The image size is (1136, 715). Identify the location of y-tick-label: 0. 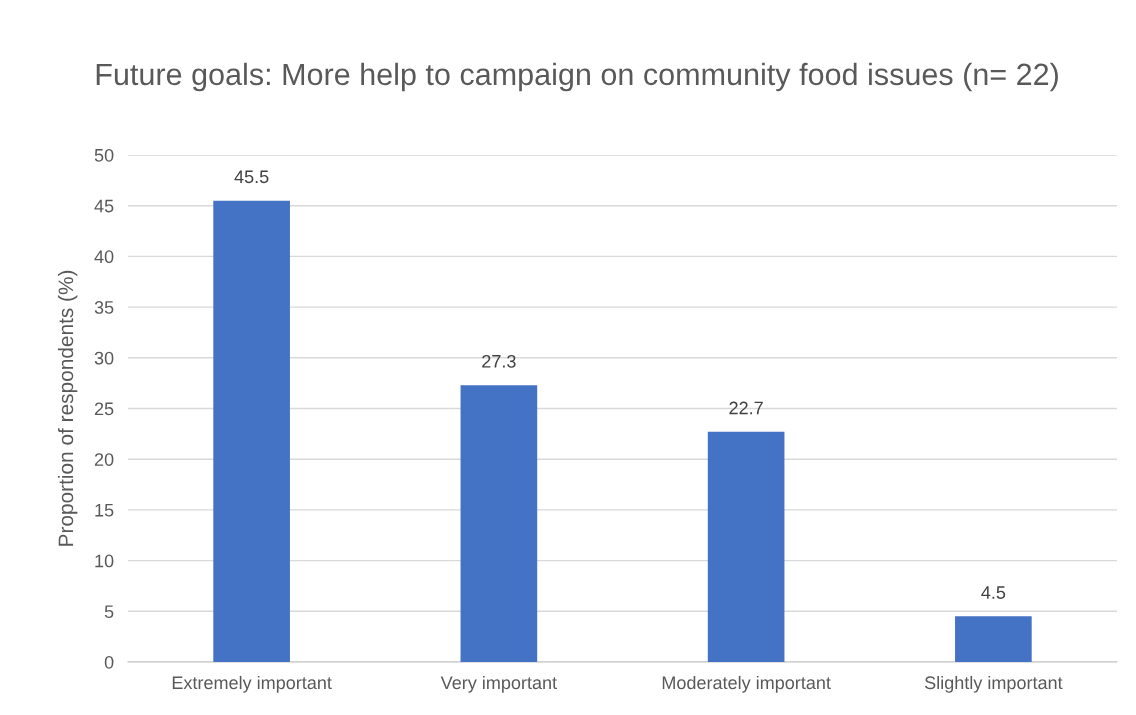
(109, 662).